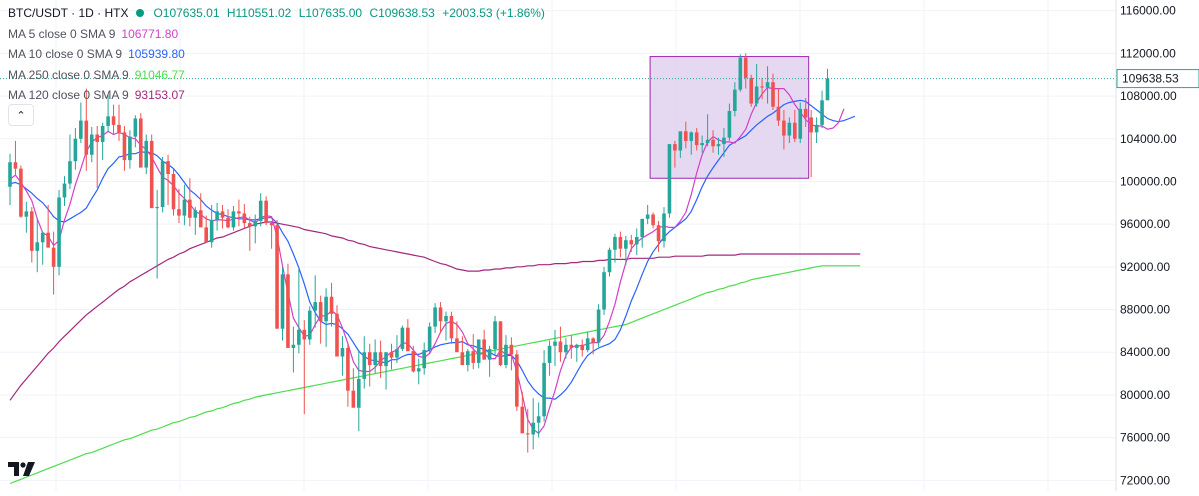 The height and width of the screenshot is (496, 1199). Describe the element at coordinates (1157, 79) in the screenshot. I see `last-price-tag` at that location.